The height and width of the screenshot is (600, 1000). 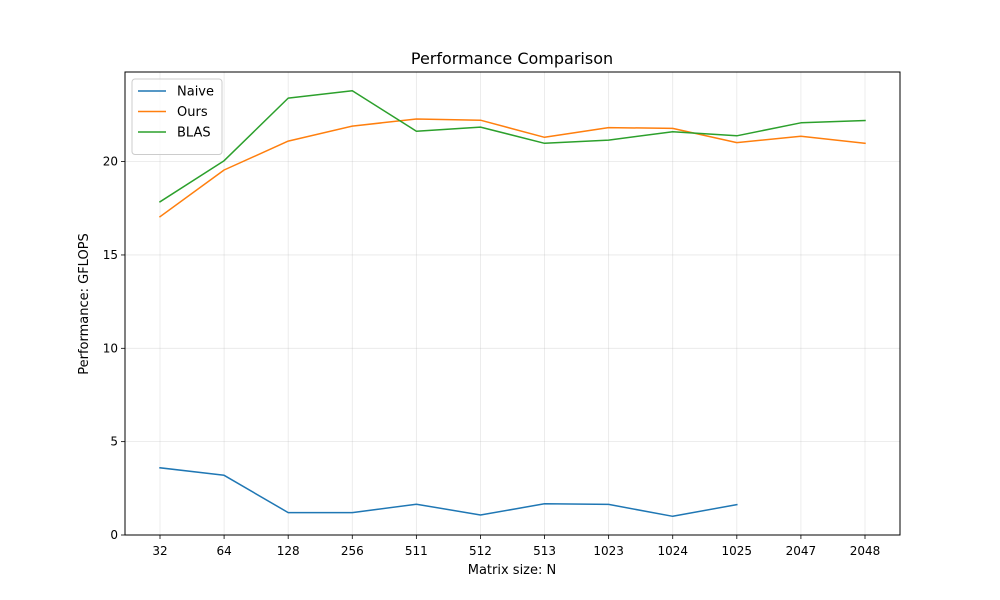 I want to click on y-tick-label: 5, so click(x=114, y=442).